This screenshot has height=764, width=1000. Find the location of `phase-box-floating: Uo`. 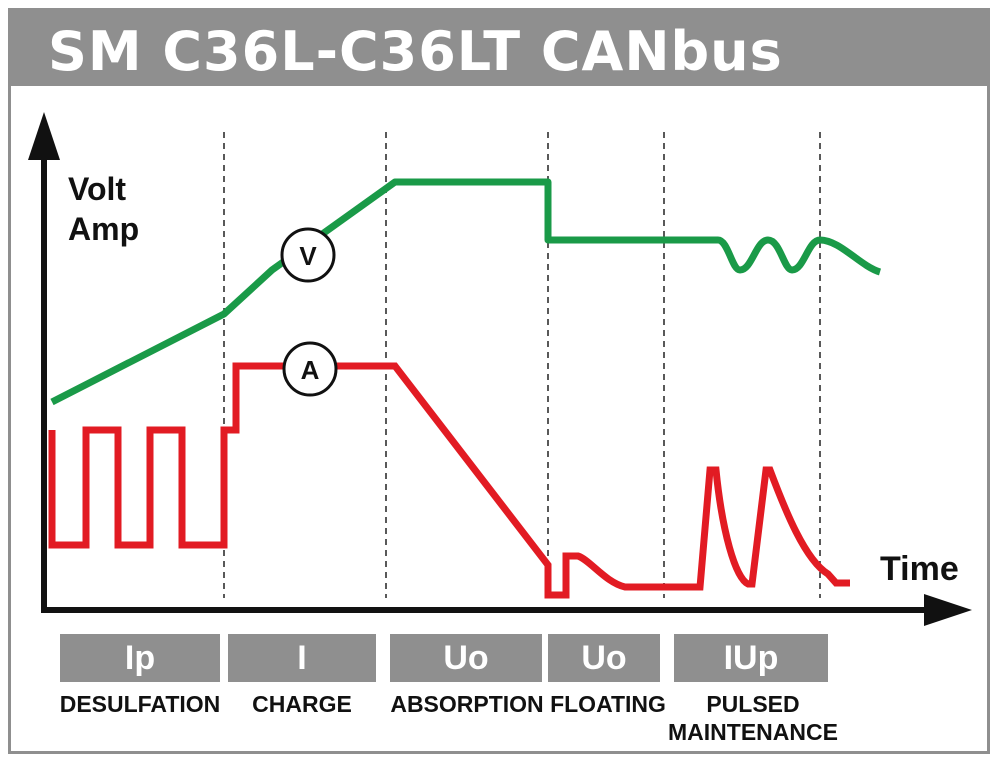

phase-box-floating: Uo is located at coordinates (604, 658).